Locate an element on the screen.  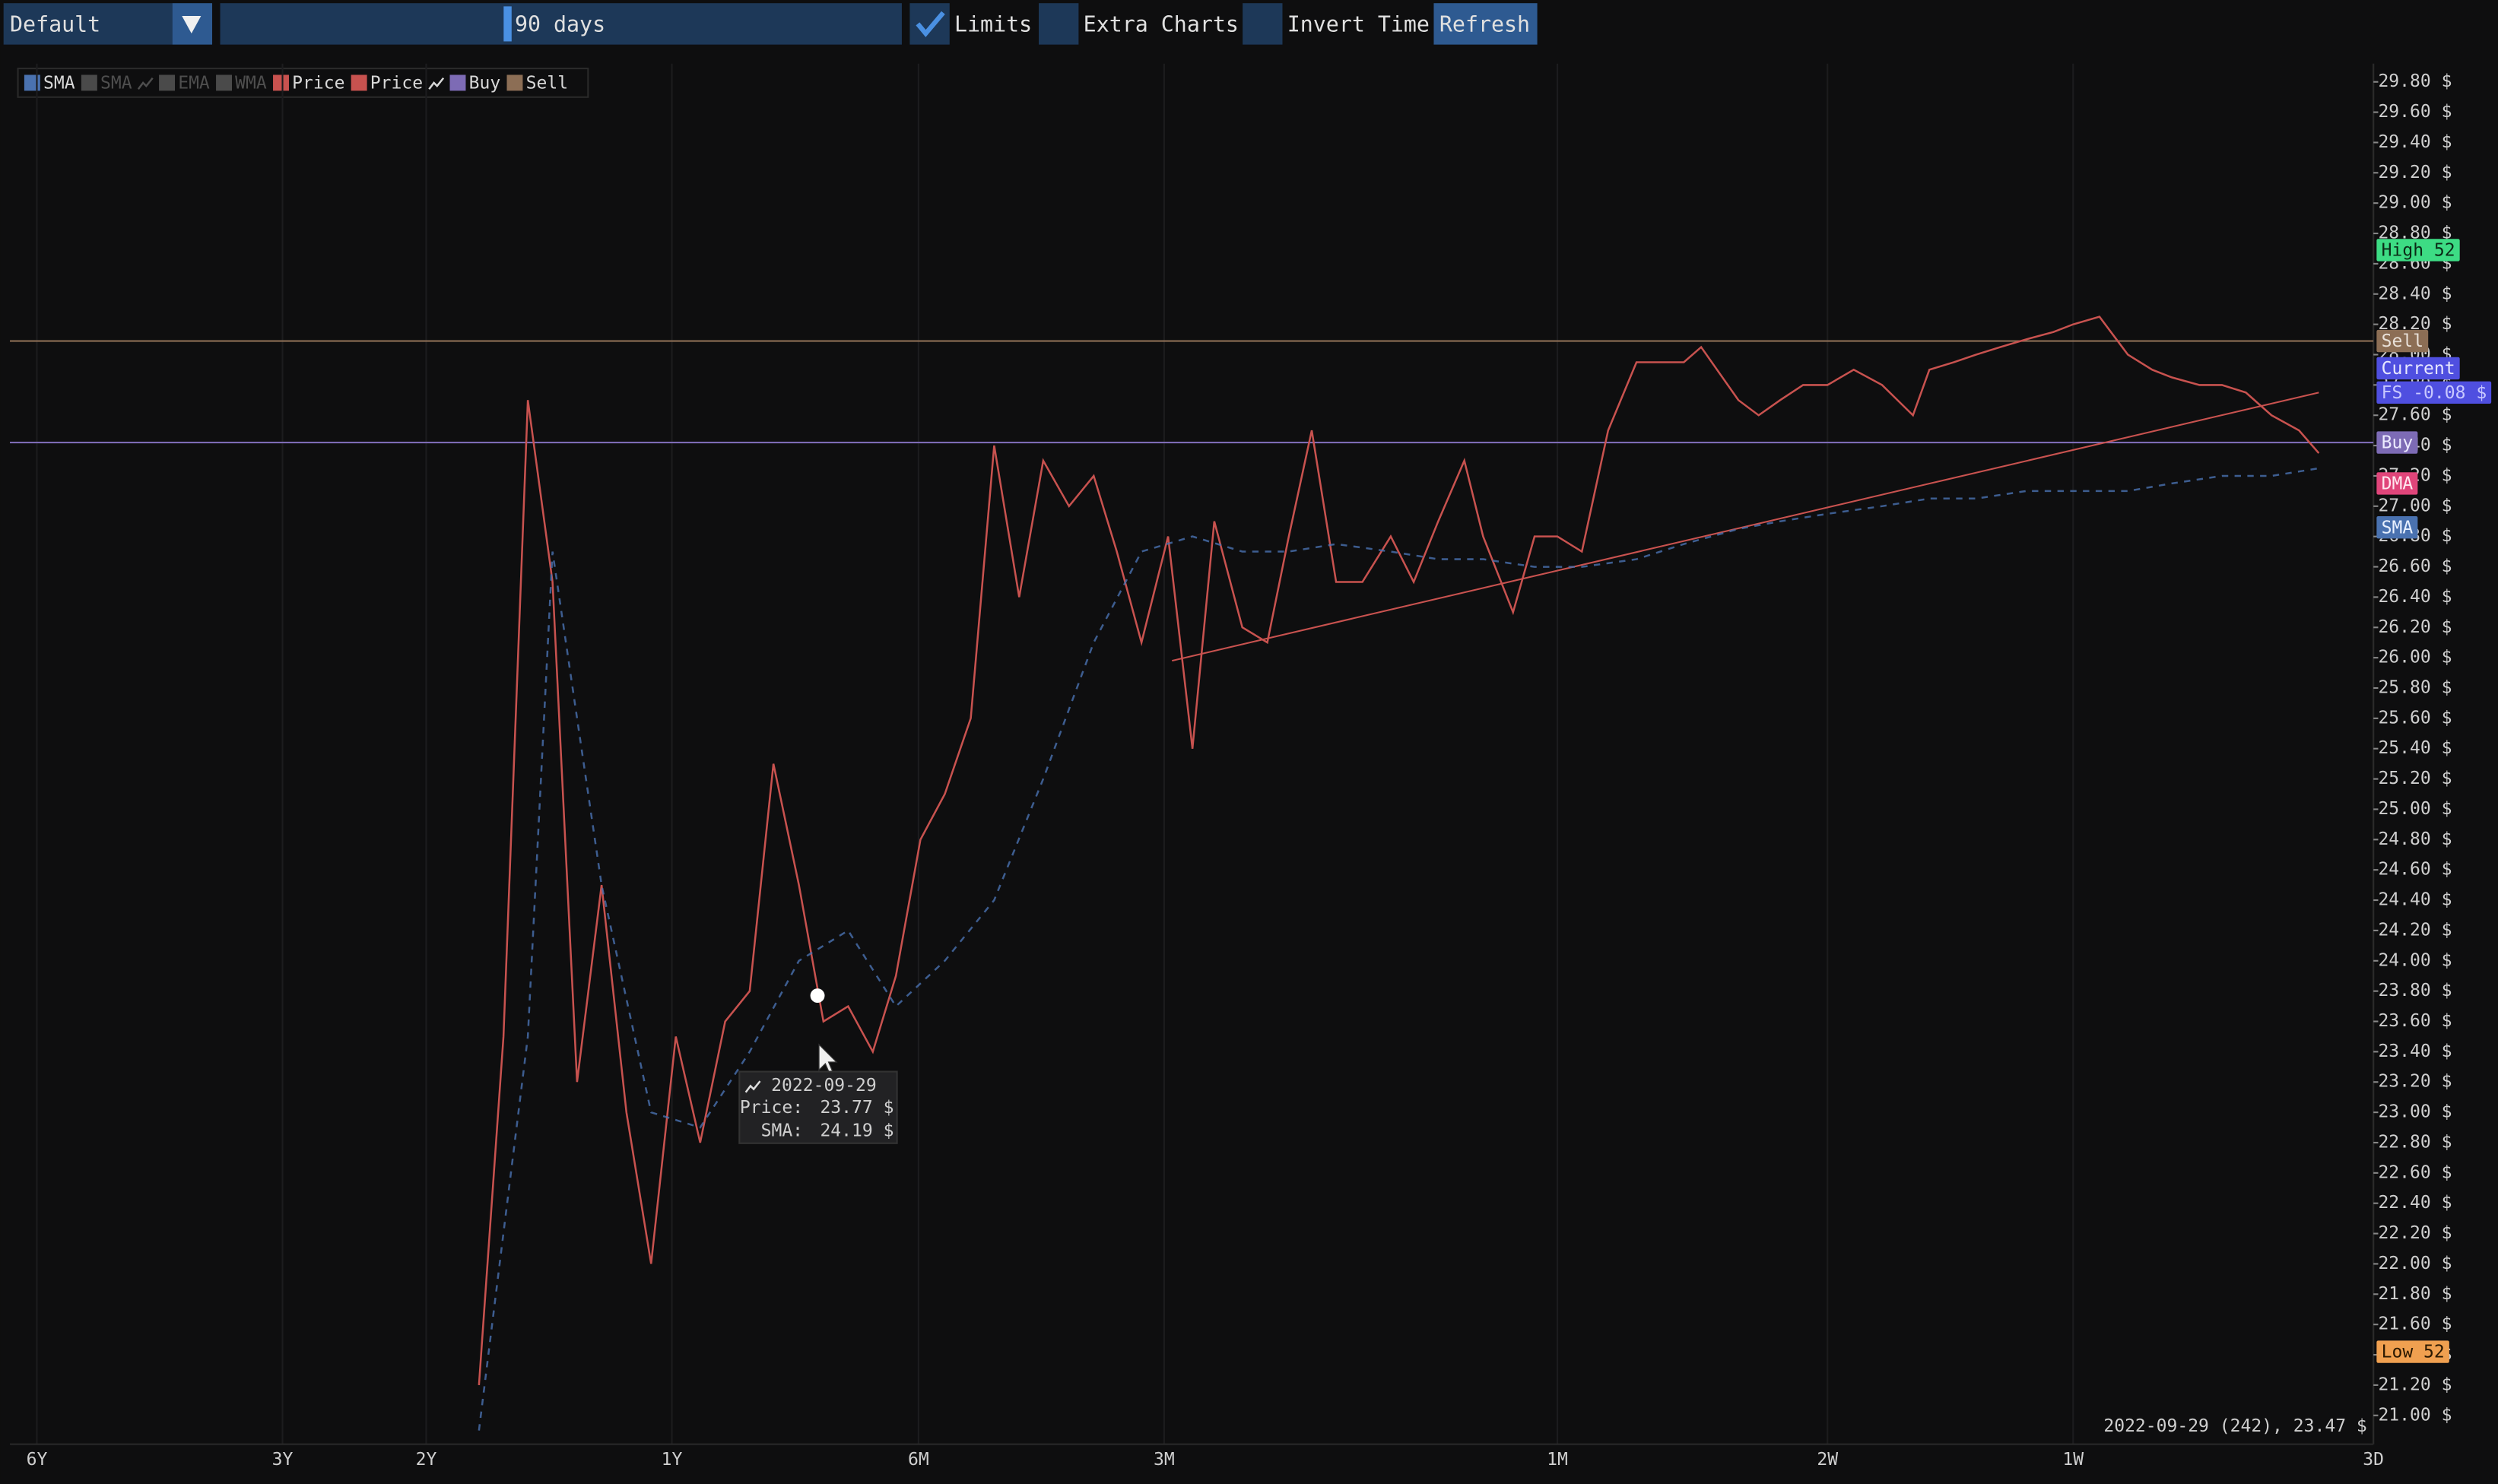
y-tick-label: 21.20 $ is located at coordinates (2415, 1384).